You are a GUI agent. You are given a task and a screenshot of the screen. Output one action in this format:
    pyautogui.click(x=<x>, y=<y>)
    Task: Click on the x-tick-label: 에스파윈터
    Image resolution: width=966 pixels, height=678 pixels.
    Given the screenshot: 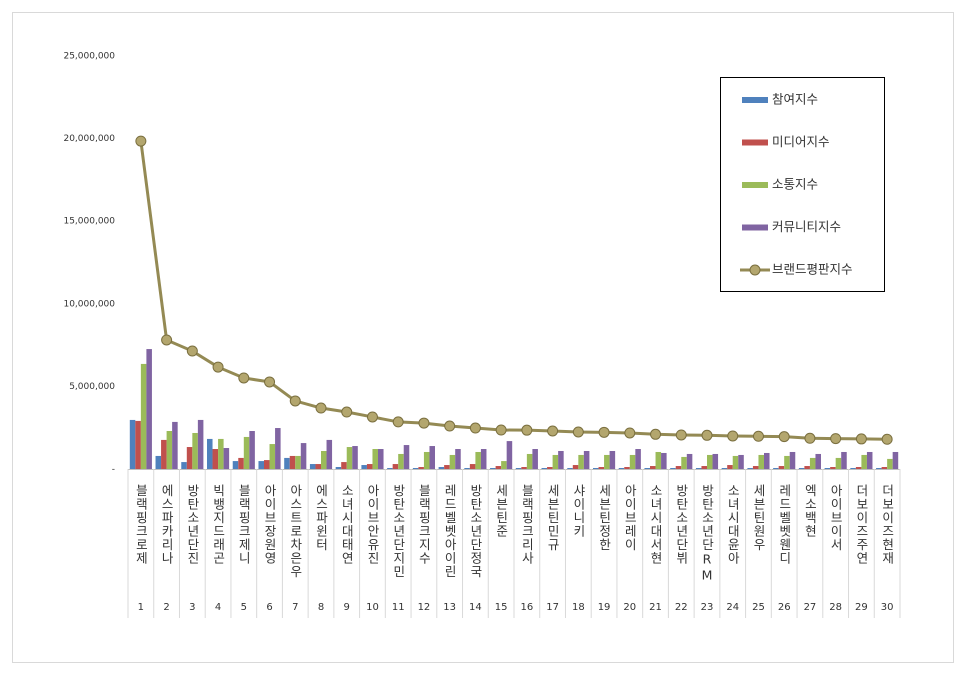 What is the action you would take?
    pyautogui.click(x=321, y=518)
    